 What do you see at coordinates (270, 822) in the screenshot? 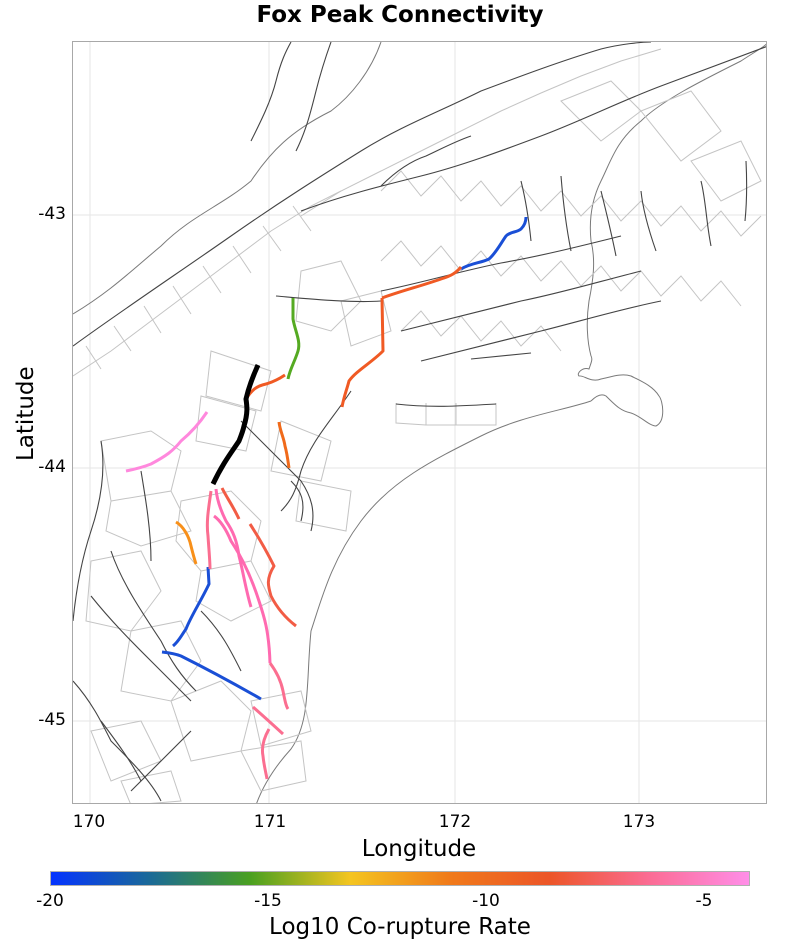
I see `x-tick-label: 171` at bounding box center [270, 822].